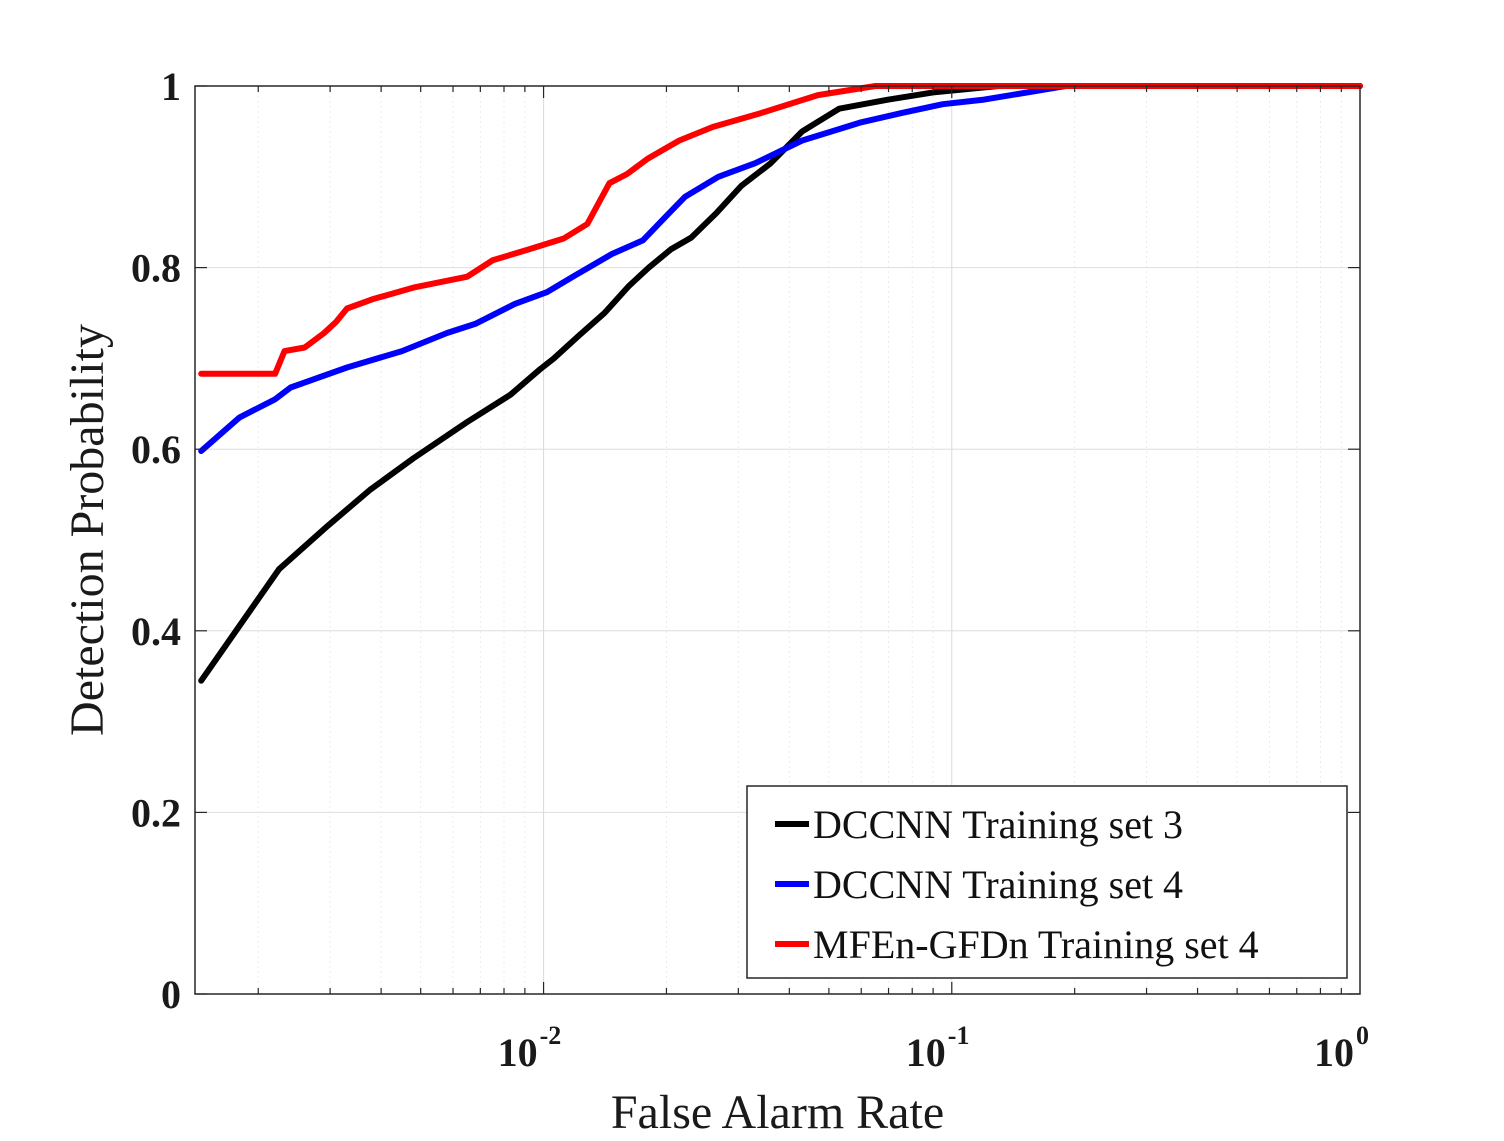 The height and width of the screenshot is (1141, 1504). What do you see at coordinates (156, 540) in the screenshot?
I see `y-tick-labels: 0 0.2 0.4 0.6 0.8 1` at bounding box center [156, 540].